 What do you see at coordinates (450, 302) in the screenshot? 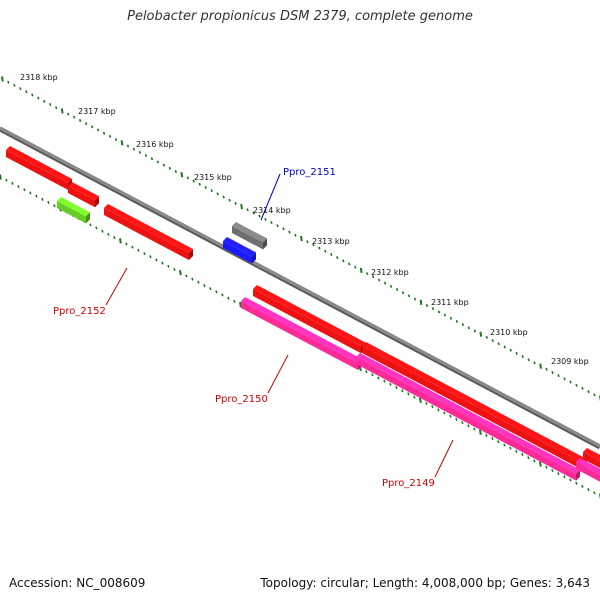
I see `tick-label: 2311 kbp` at bounding box center [450, 302].